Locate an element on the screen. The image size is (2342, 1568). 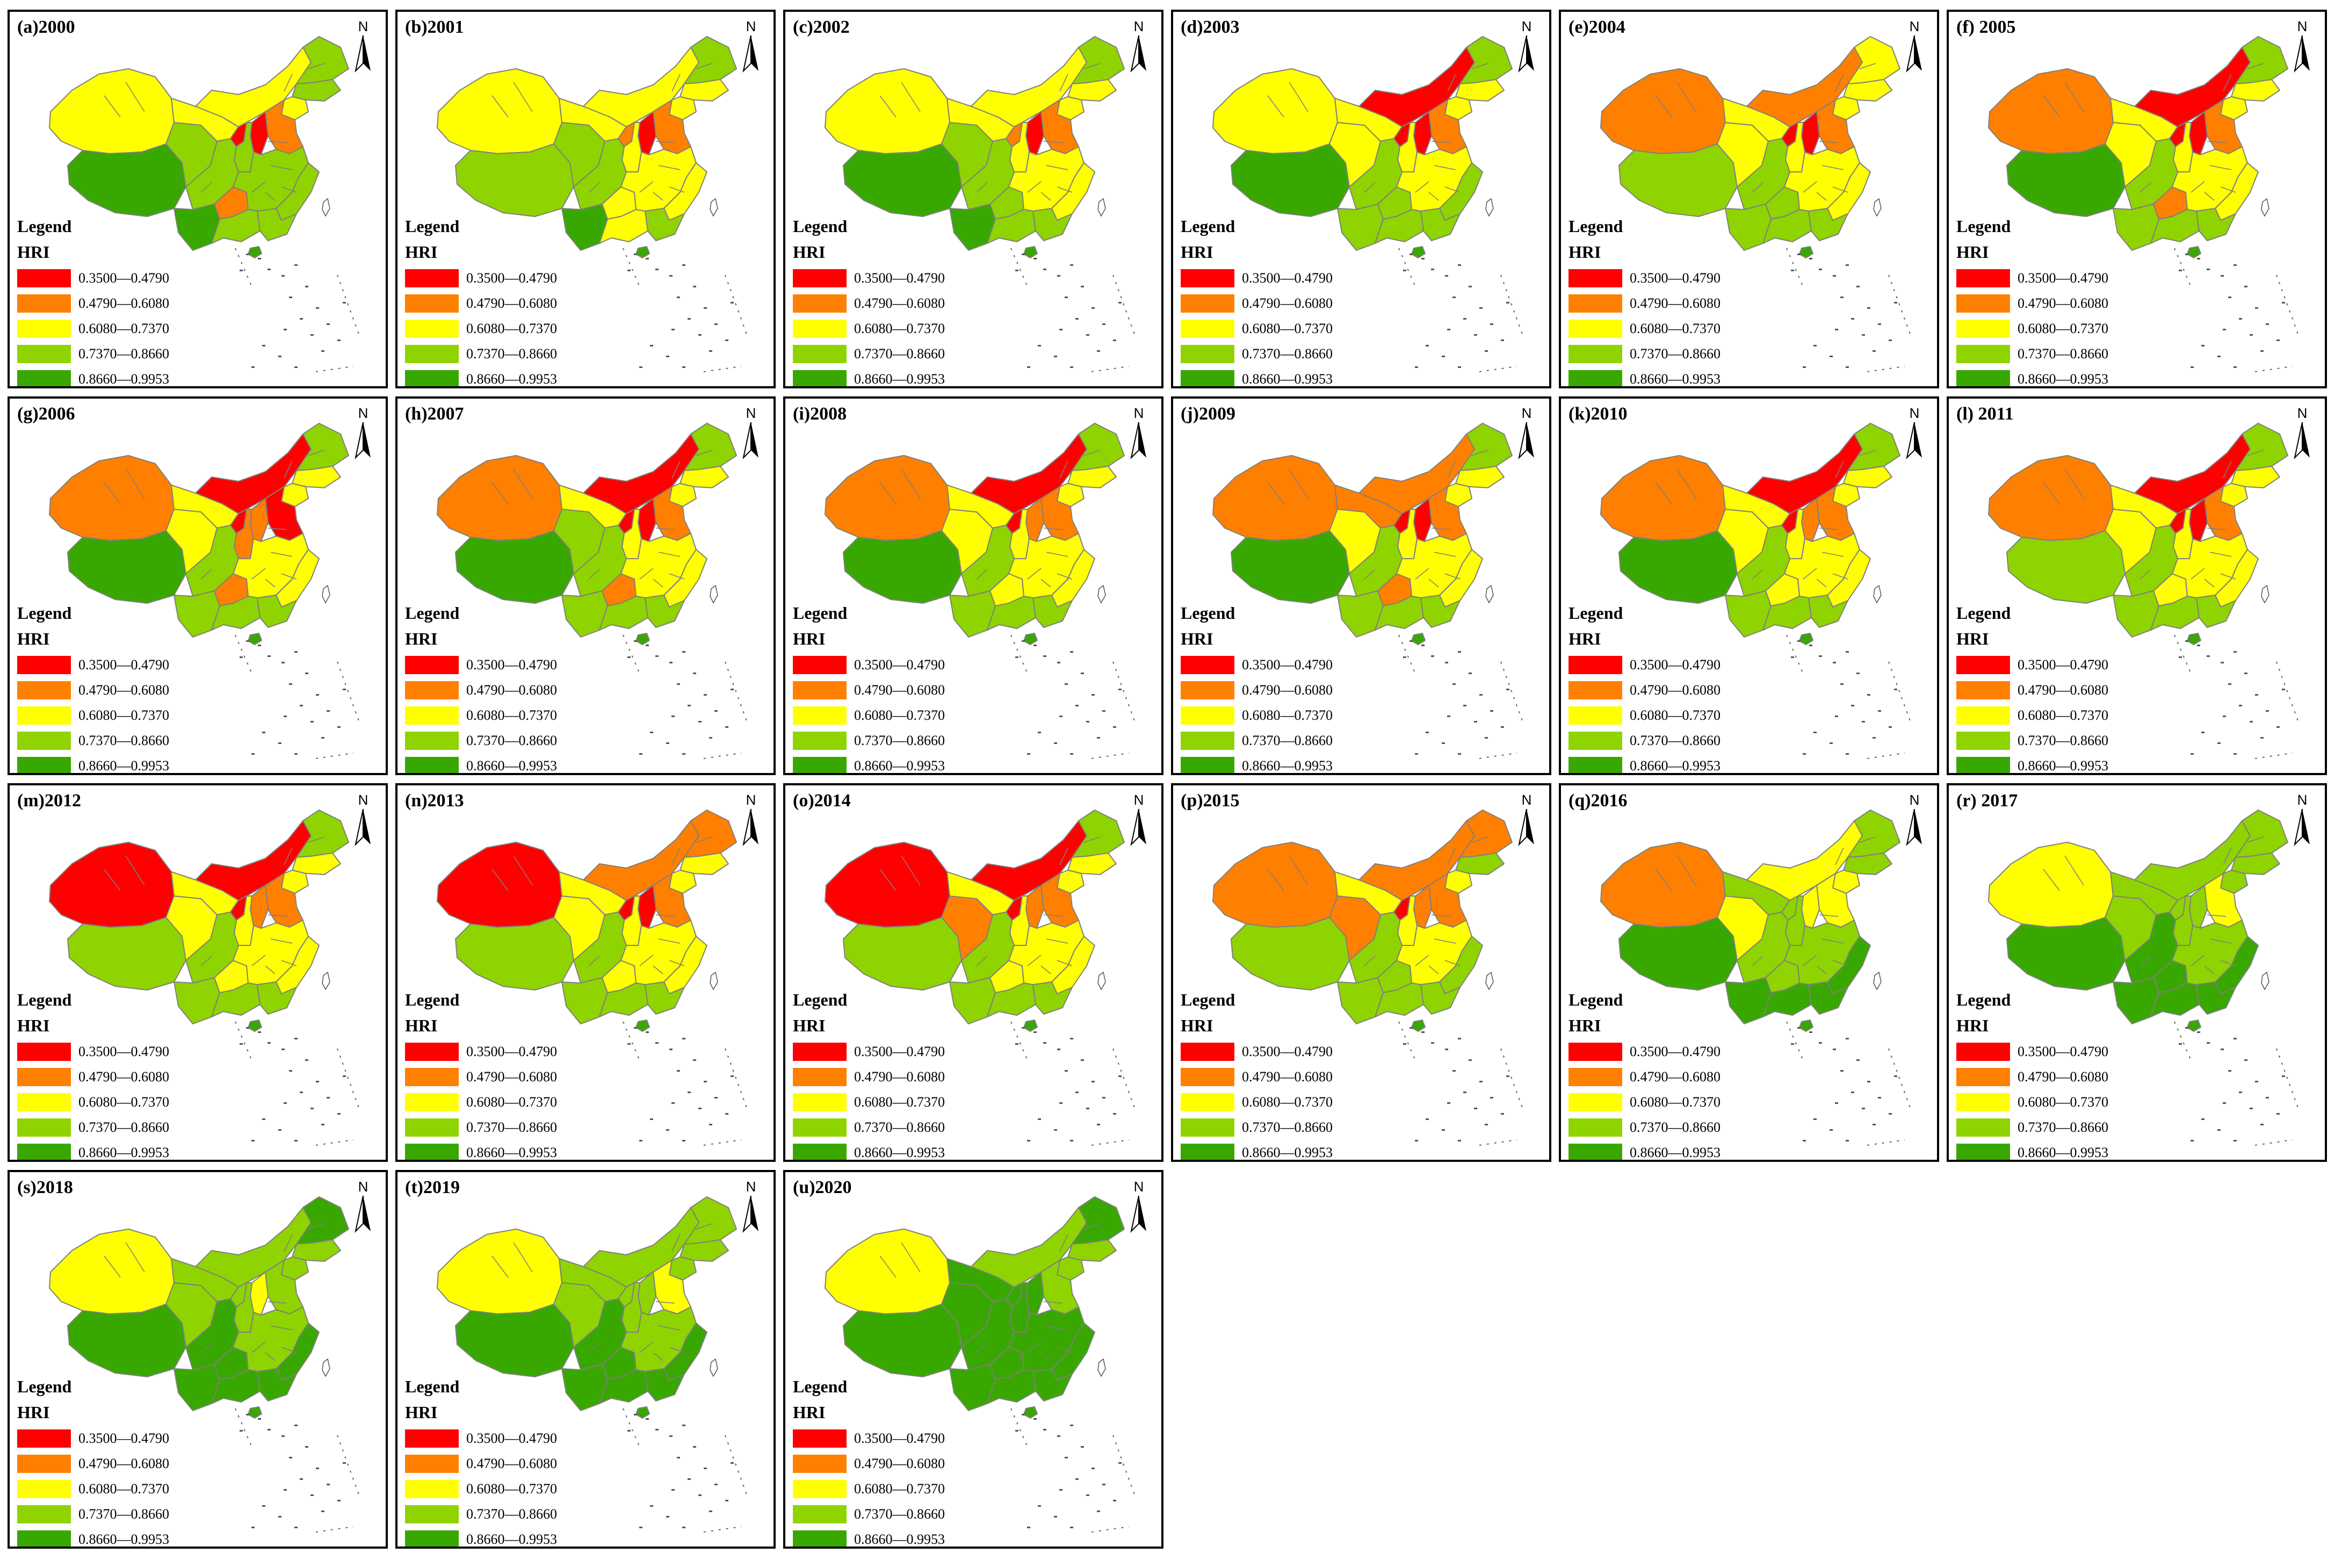
panel-title: (t)2019 is located at coordinates (432, 1187).